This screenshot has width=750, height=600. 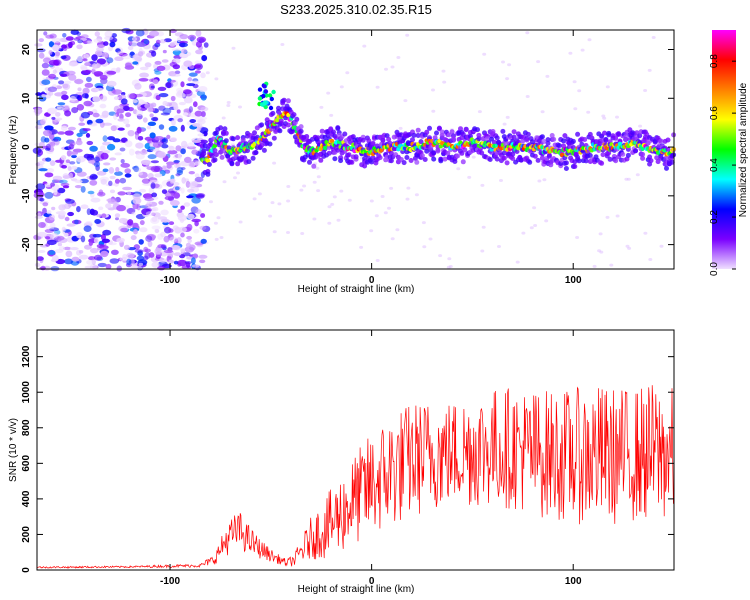 What do you see at coordinates (372, 581) in the screenshot?
I see `x-tick-label: 0` at bounding box center [372, 581].